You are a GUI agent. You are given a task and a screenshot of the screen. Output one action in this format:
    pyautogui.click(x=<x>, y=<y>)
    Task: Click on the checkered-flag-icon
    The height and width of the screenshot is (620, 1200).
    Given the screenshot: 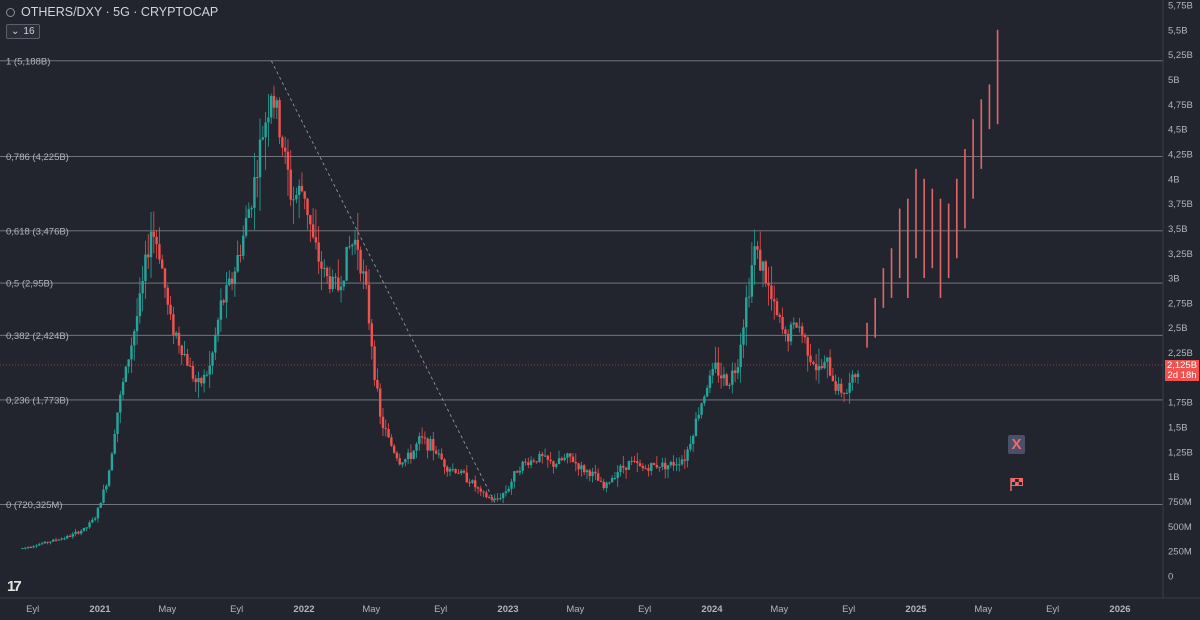 What is the action you would take?
    pyautogui.click(x=1017, y=484)
    